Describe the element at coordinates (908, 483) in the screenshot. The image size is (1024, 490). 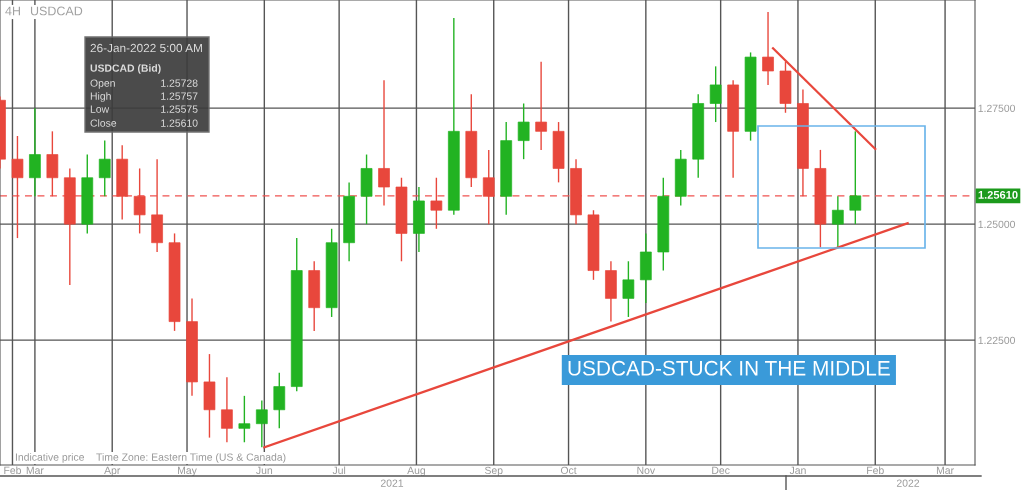
I see `text: 2022` at that location.